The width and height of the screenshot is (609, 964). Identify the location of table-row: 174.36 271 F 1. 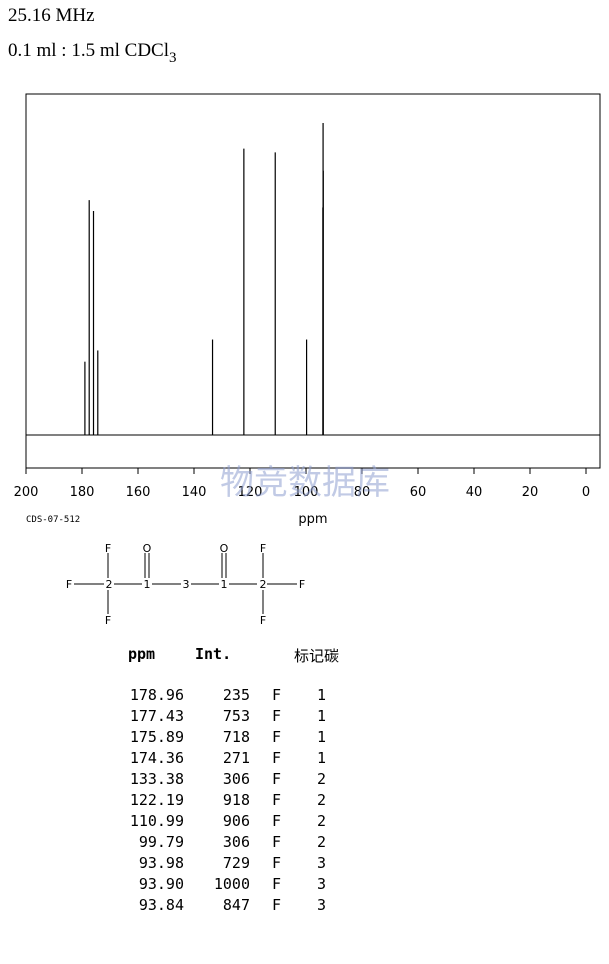
(242, 759).